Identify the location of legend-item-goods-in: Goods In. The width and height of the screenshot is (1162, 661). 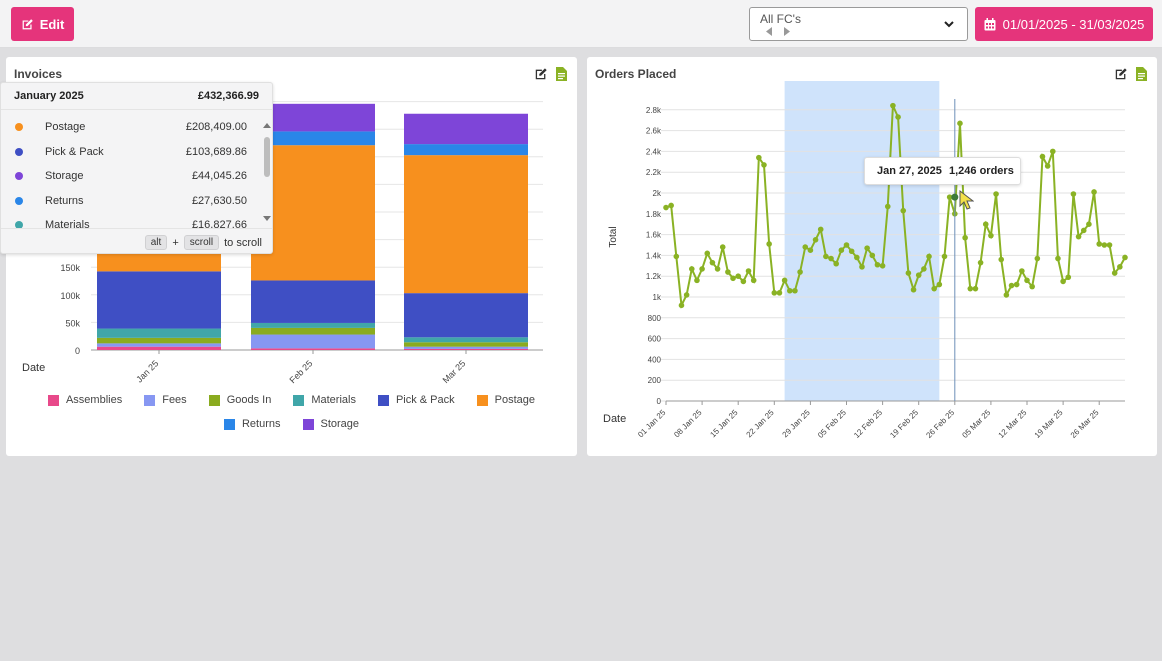
(239, 400).